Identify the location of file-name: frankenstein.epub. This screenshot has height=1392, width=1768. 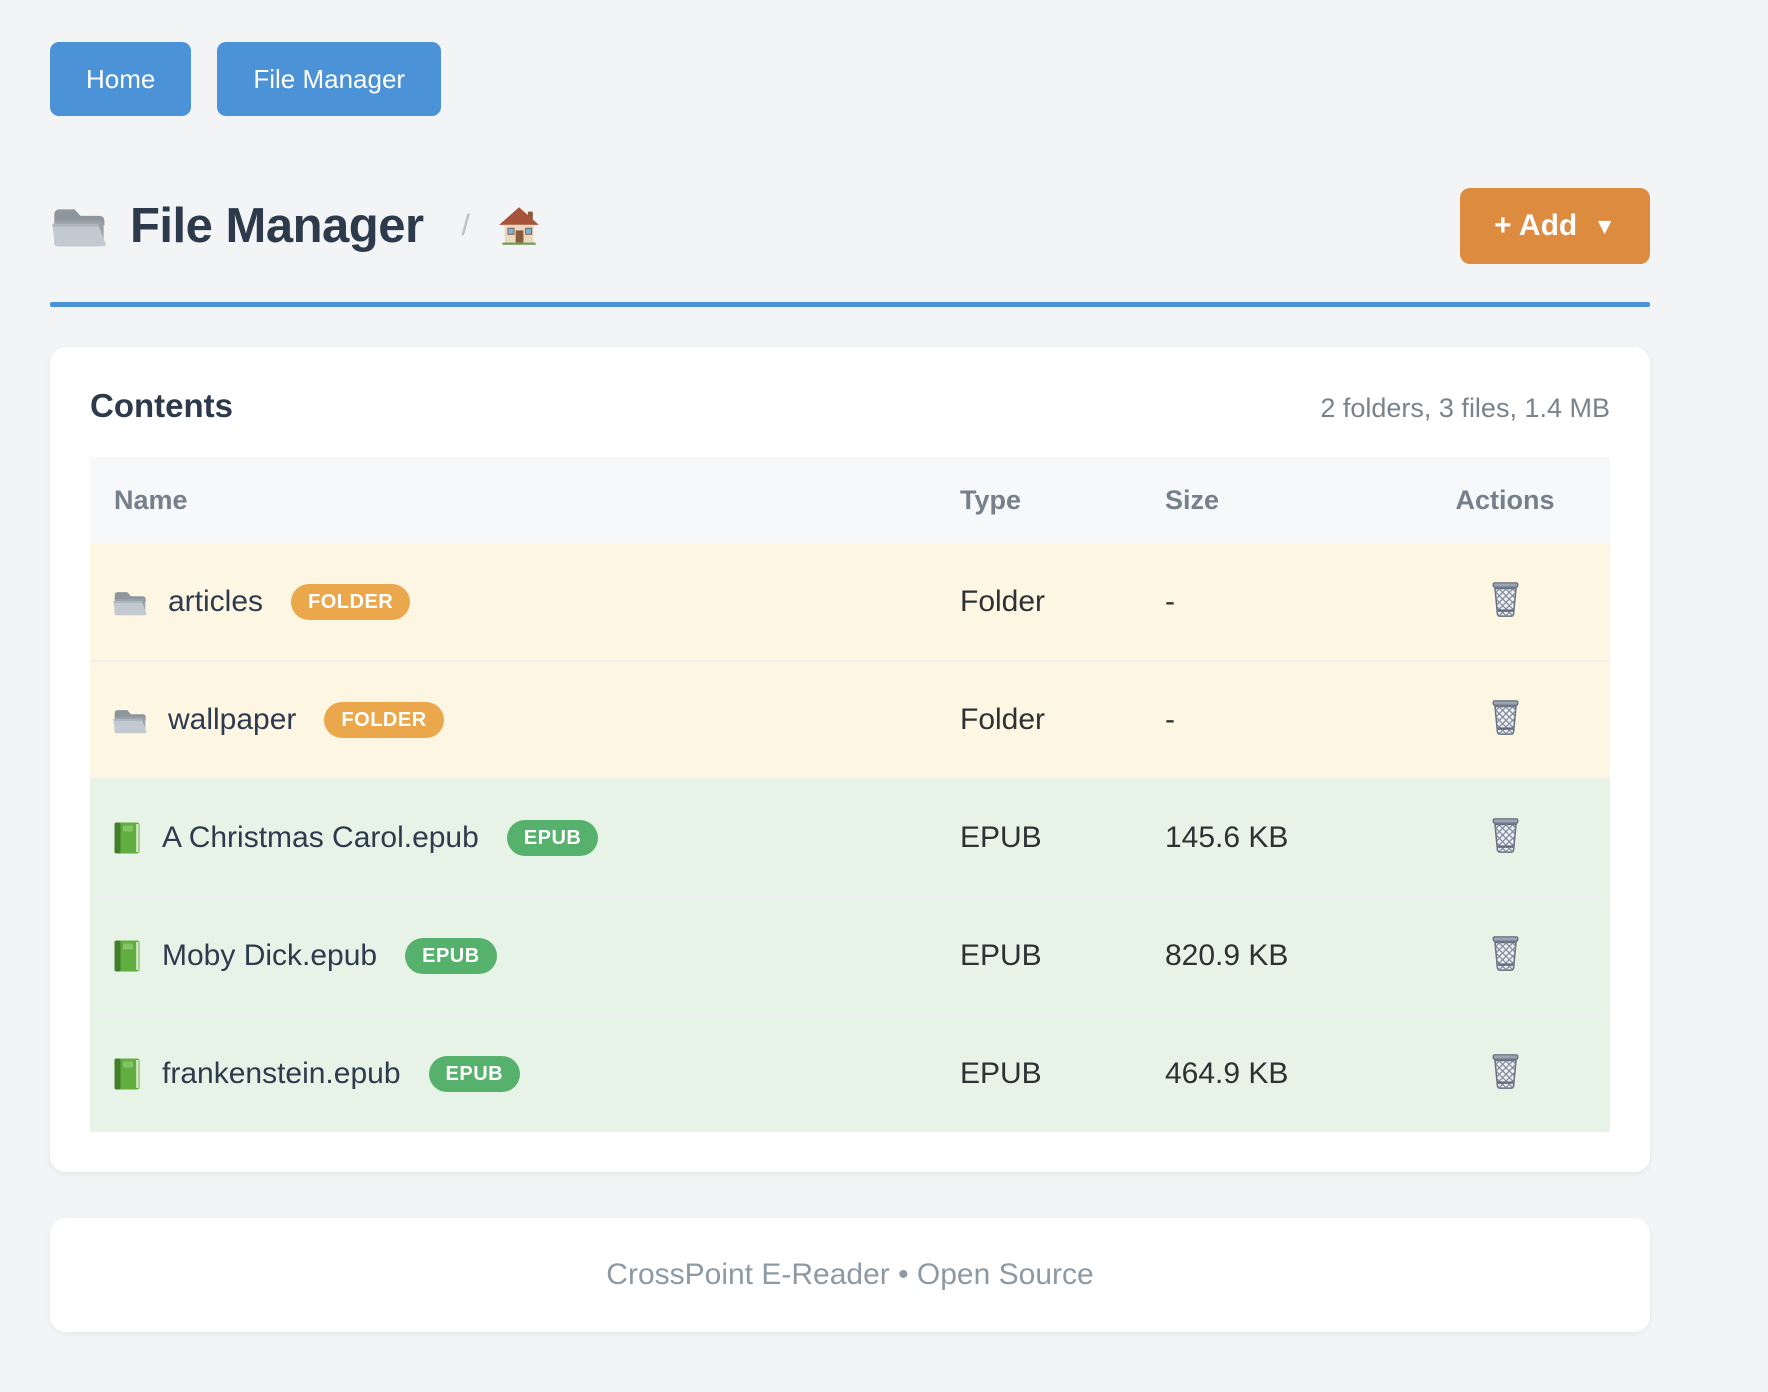
(281, 1073).